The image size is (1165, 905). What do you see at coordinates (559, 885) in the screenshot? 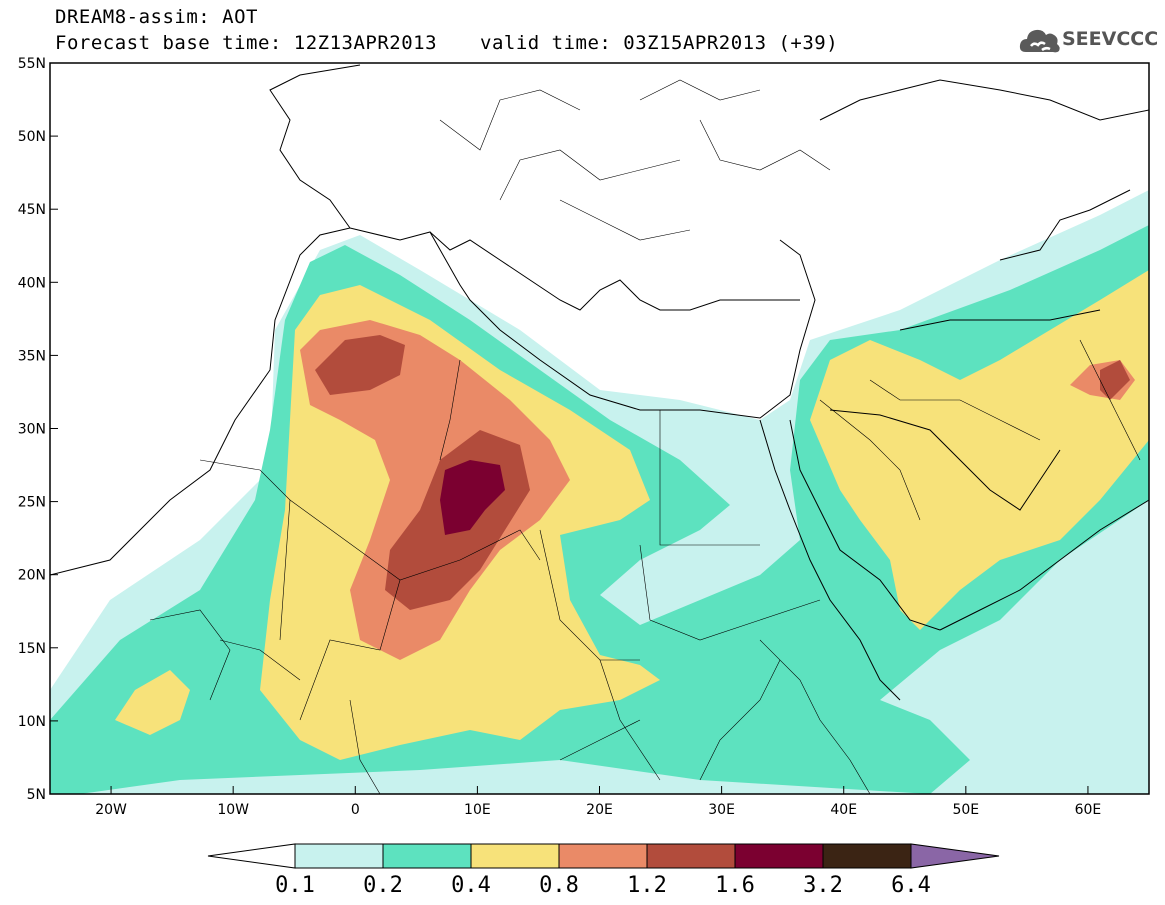
I see `colorbar-label: 0.8` at bounding box center [559, 885].